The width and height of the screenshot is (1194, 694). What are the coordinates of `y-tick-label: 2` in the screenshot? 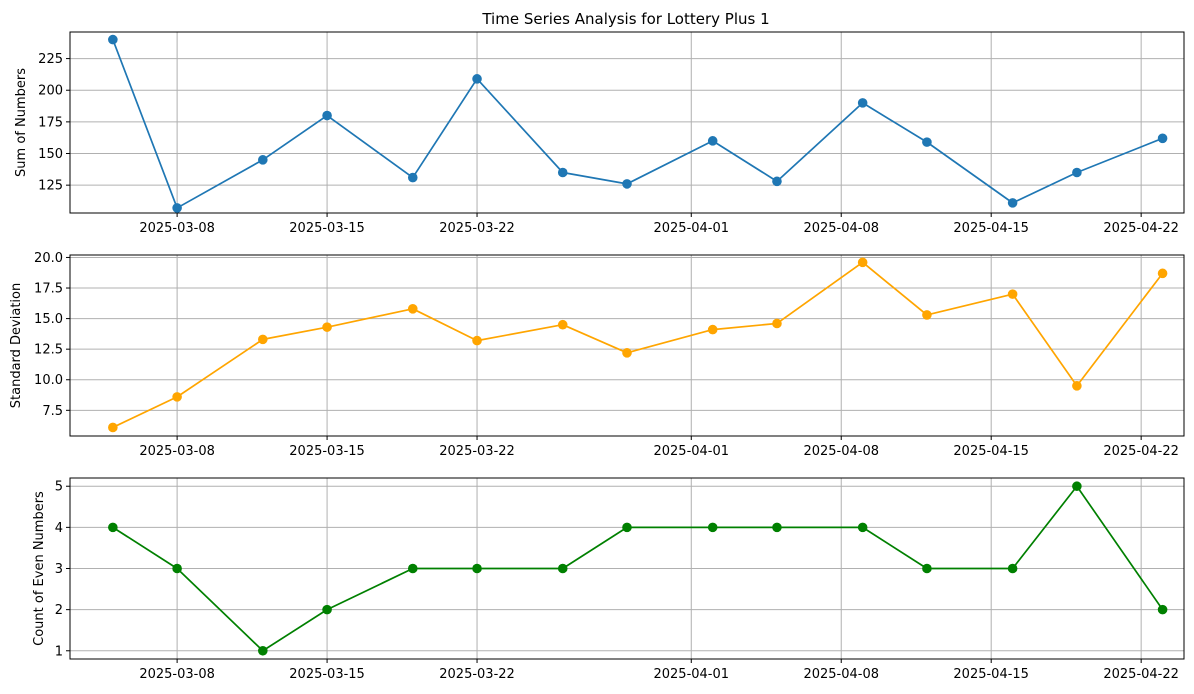 It's located at (59, 610).